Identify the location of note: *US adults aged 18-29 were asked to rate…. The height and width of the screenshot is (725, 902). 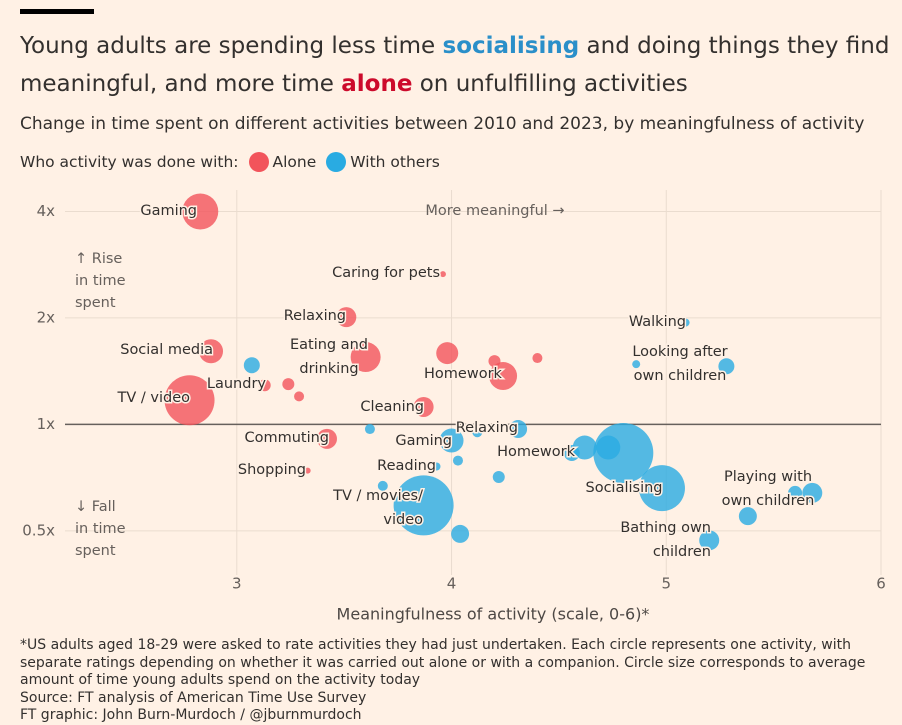
(443, 662).